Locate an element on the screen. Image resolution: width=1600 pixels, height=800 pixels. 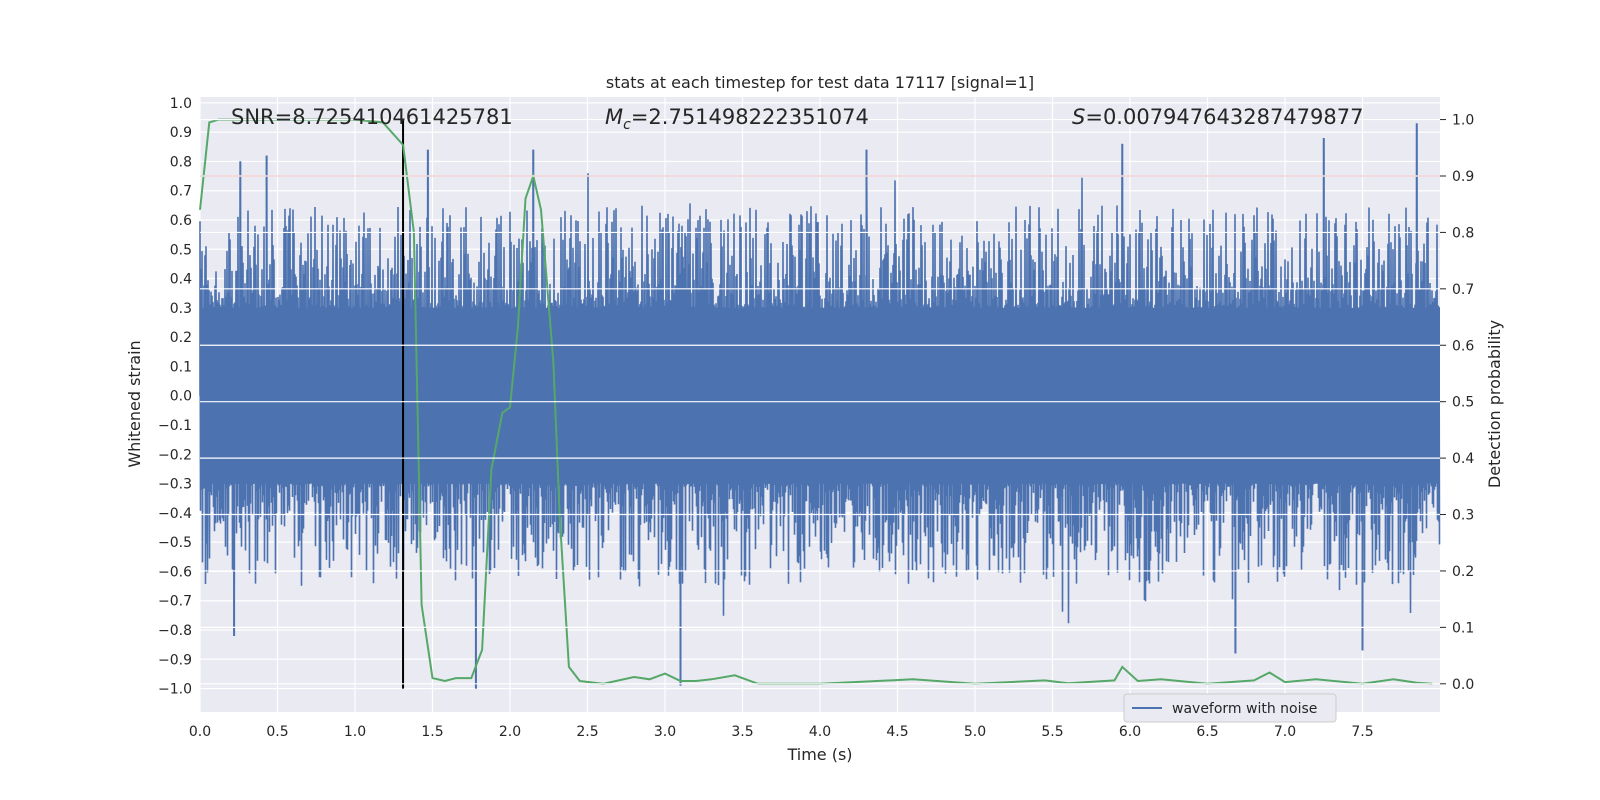
legend-entry-waveform: waveform with noise is located at coordinates (1244, 709).